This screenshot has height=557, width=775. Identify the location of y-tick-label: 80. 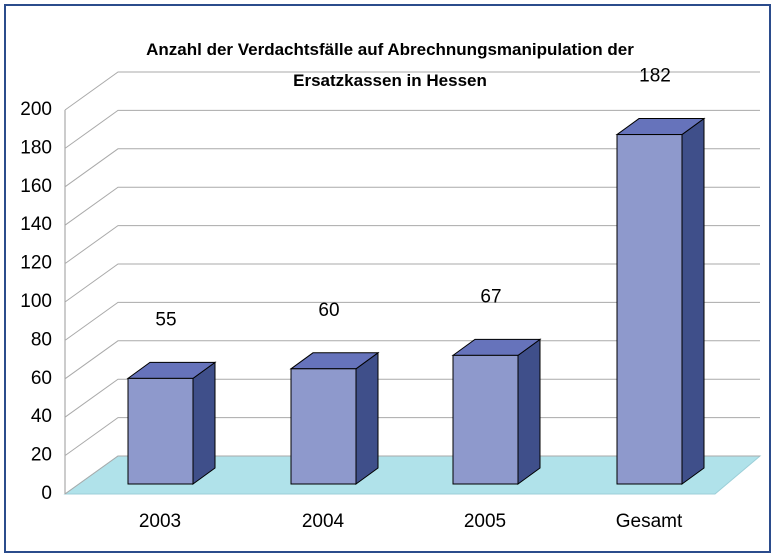
(41, 339).